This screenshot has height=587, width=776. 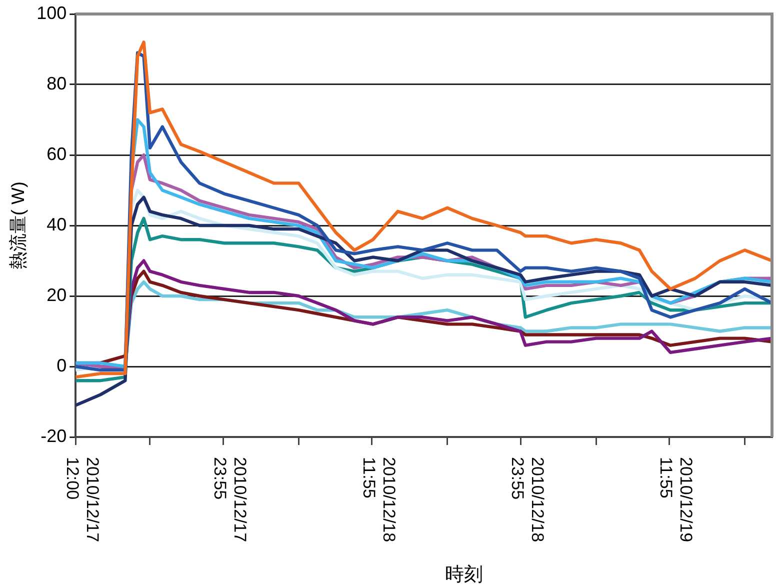 I want to click on x-tick-label: 2010/12/17 23:55, so click(x=230, y=499).